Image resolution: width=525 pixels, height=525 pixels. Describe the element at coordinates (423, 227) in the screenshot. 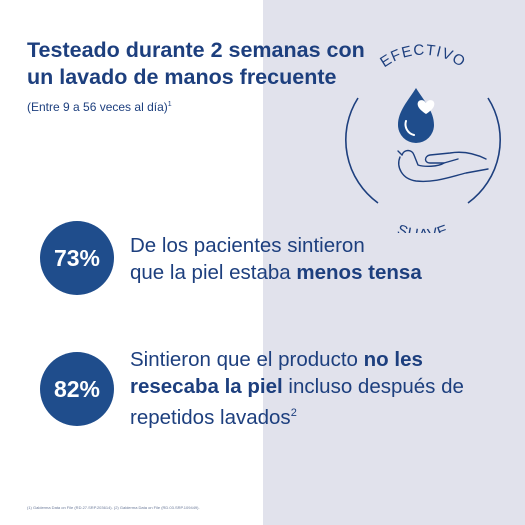

I see `emblem-bottom-word: SUAVE` at that location.